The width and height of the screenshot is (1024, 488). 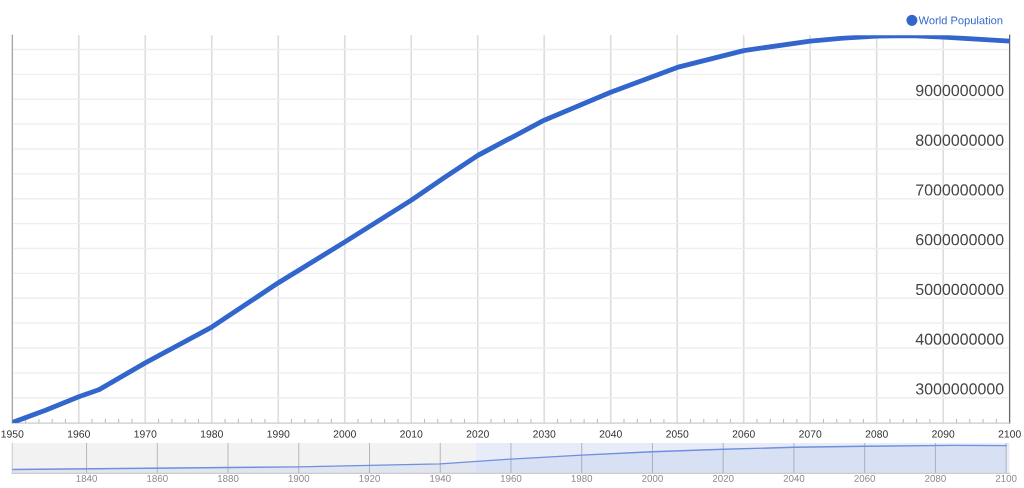 I want to click on y-tick-label: 5000000000, so click(x=959, y=289).